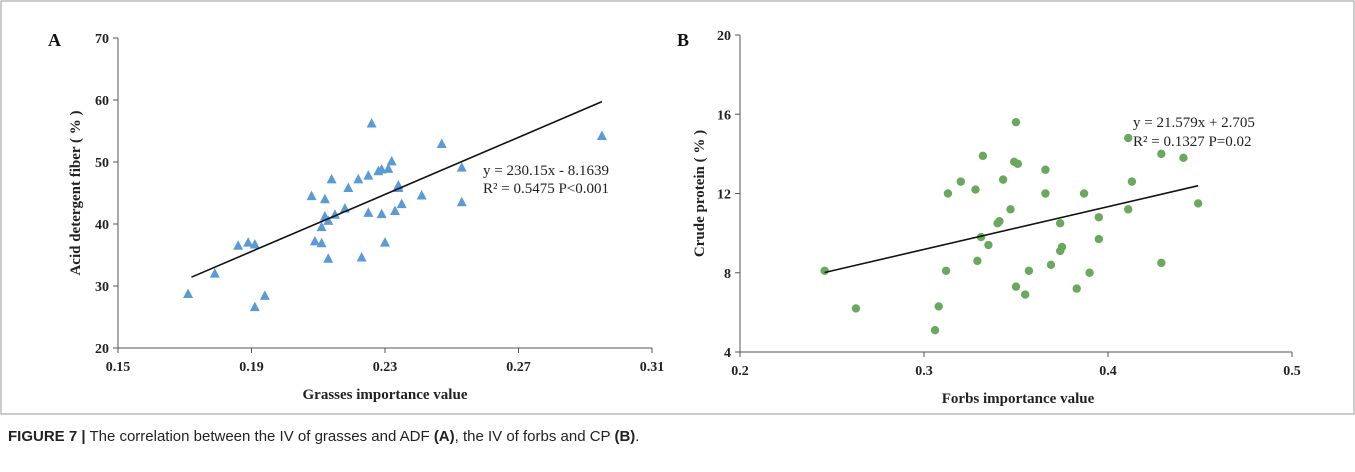 Image resolution: width=1355 pixels, height=472 pixels. What do you see at coordinates (724, 195) in the screenshot?
I see `y-tick-label: 12` at bounding box center [724, 195].